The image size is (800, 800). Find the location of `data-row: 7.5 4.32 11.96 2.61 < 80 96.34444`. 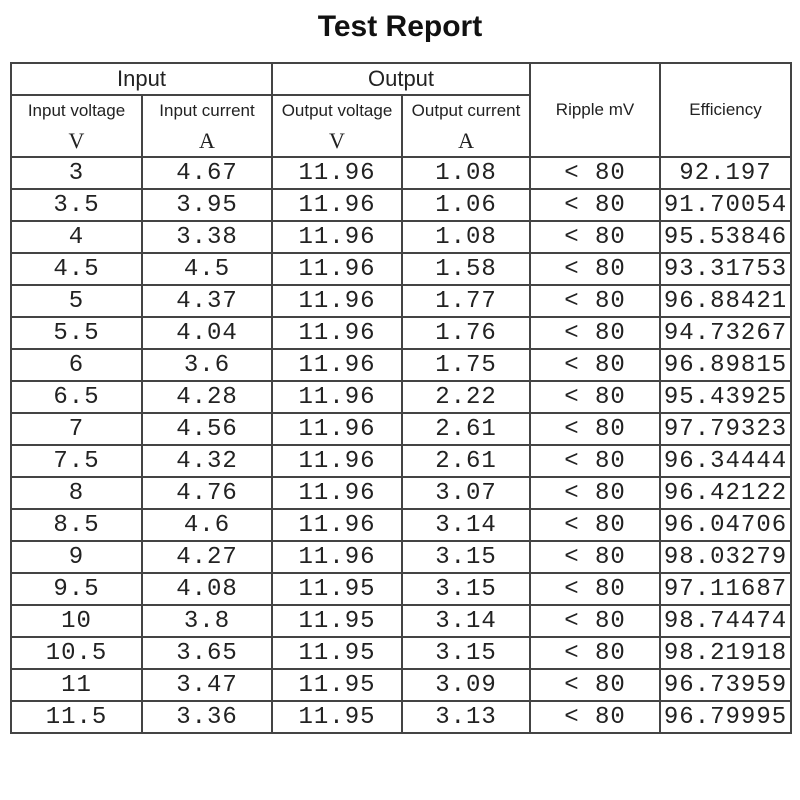

data-row: 7.5 4.32 11.96 2.61 < 80 96.34444 is located at coordinates (401, 461).